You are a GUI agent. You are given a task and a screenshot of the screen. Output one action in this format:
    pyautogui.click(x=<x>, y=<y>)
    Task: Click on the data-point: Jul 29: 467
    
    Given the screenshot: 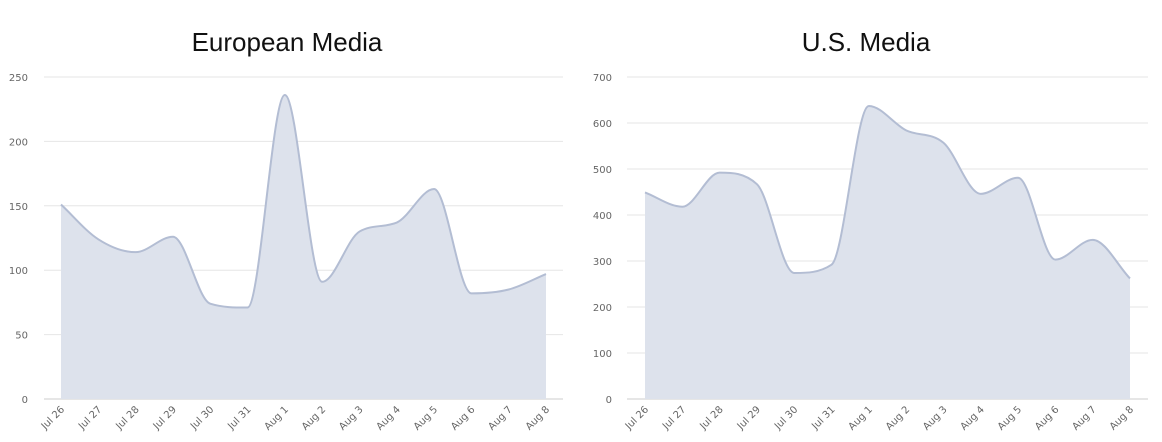 What is the action you would take?
    pyautogui.click(x=757, y=184)
    